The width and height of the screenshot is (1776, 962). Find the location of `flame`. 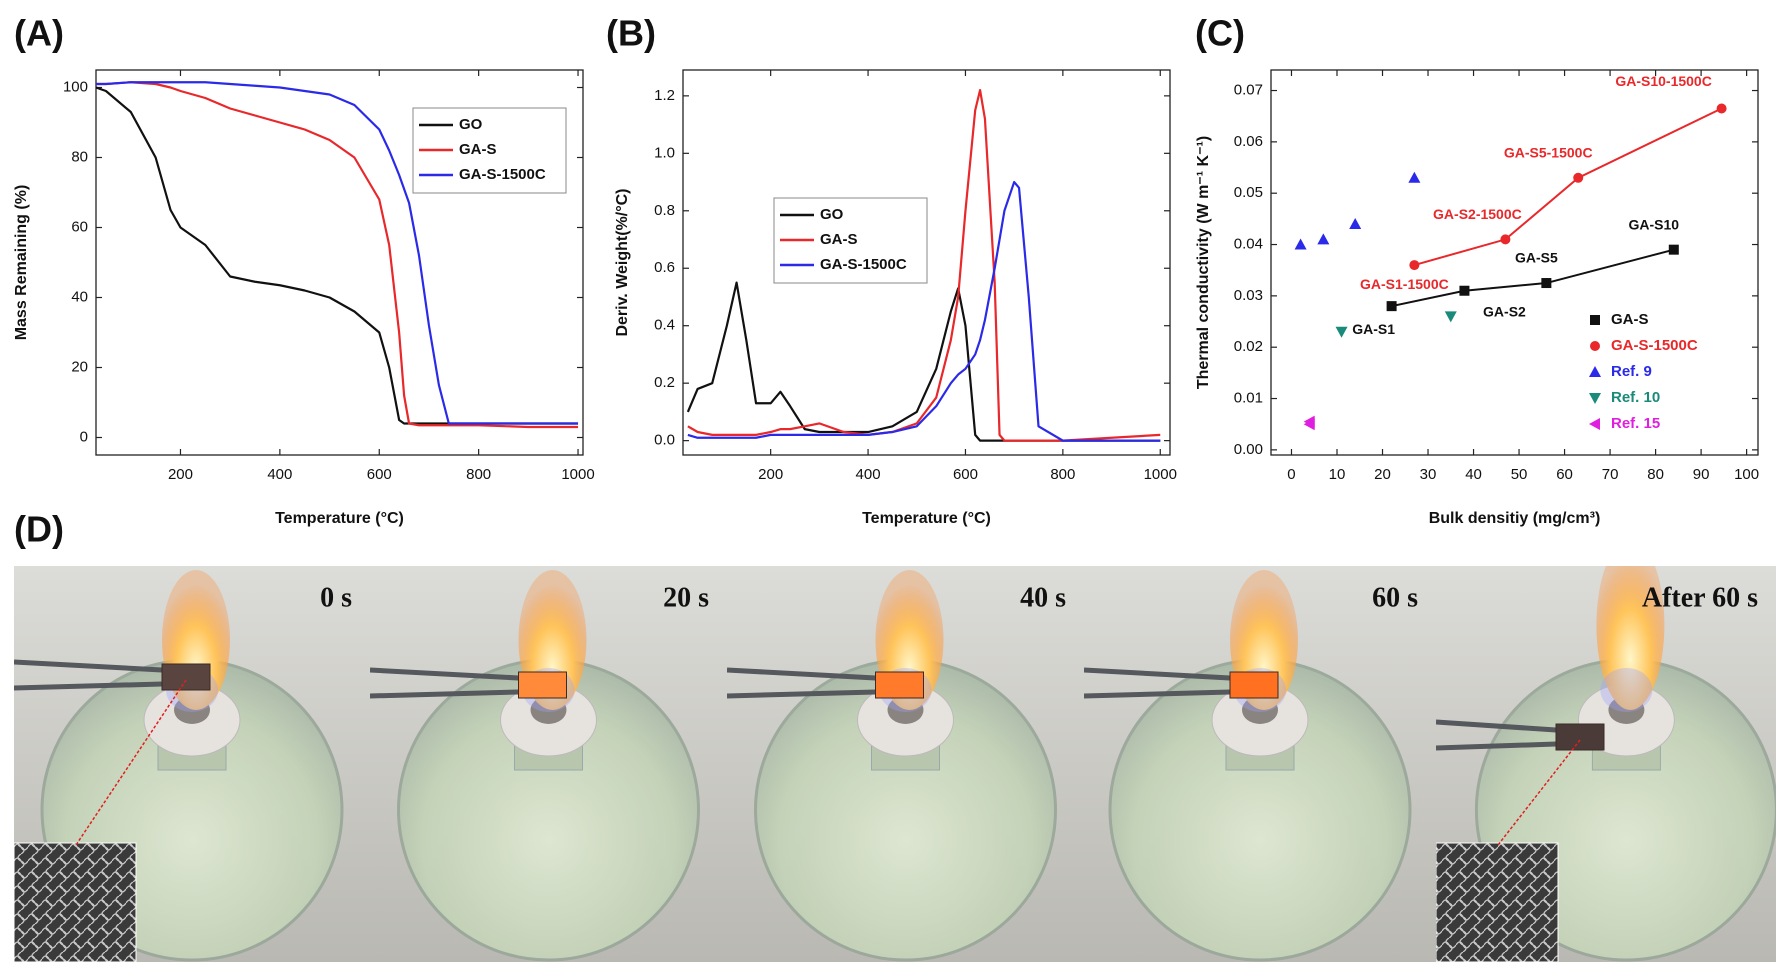

flame is located at coordinates (1630, 638).